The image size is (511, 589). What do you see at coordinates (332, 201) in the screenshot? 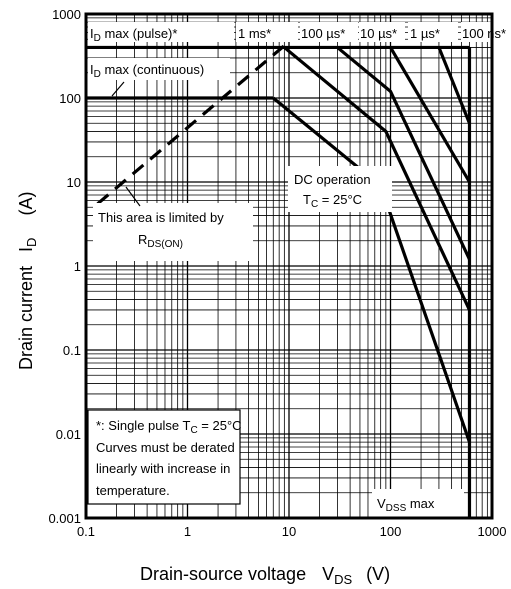
I see `dc-tc-label: TC = 25°C` at bounding box center [332, 201].